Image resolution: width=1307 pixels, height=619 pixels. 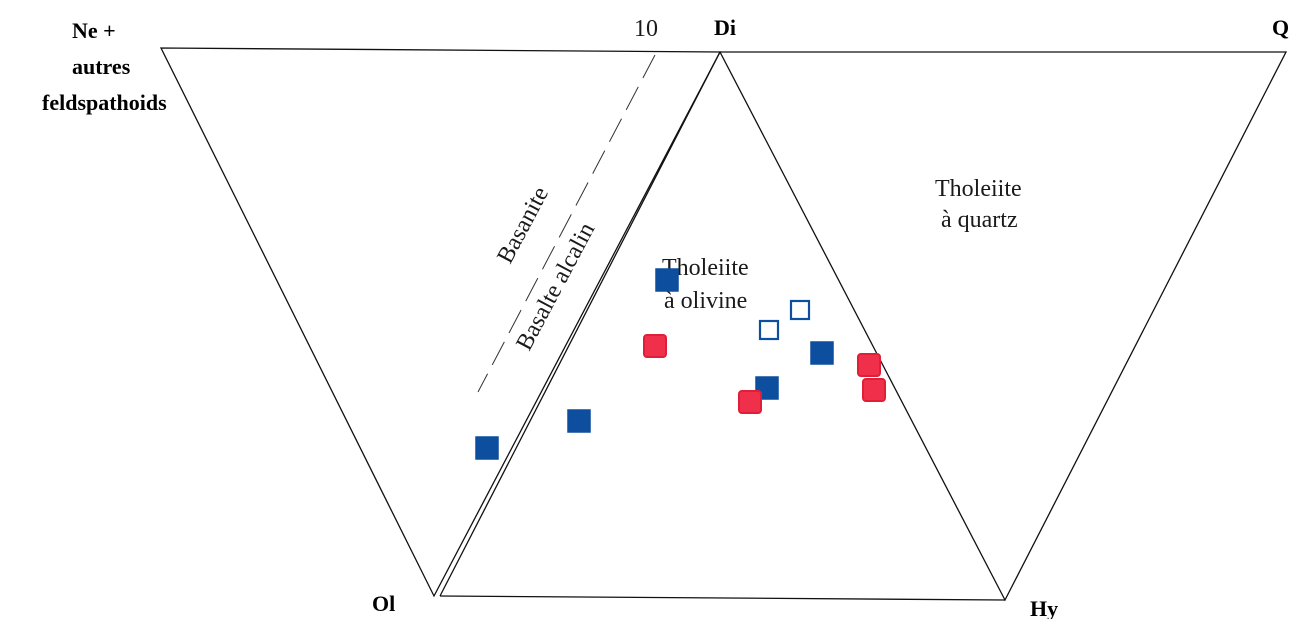 I want to click on vertex-label-di: Di, so click(x=725, y=27).